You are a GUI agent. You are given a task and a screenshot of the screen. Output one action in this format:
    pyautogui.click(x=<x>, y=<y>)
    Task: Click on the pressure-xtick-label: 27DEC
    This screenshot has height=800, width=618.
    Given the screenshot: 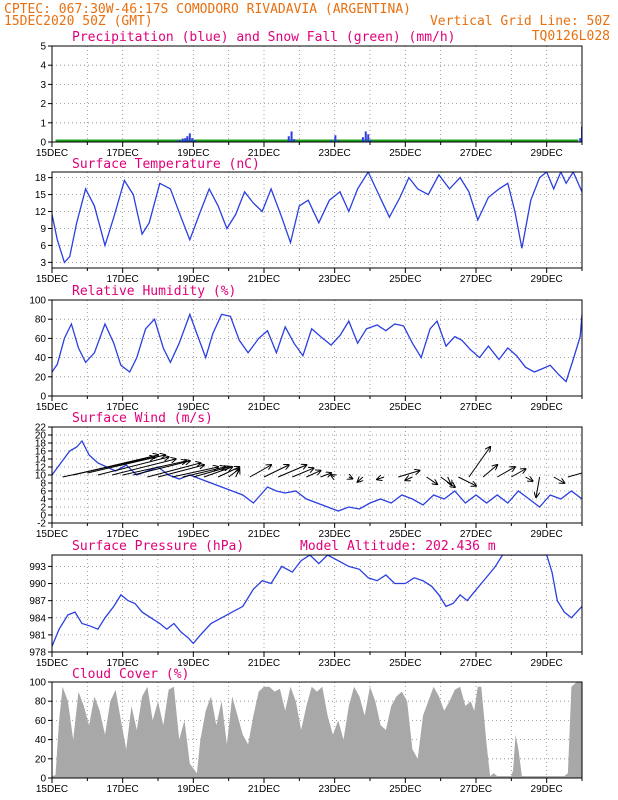 What is the action you would take?
    pyautogui.click(x=476, y=663)
    